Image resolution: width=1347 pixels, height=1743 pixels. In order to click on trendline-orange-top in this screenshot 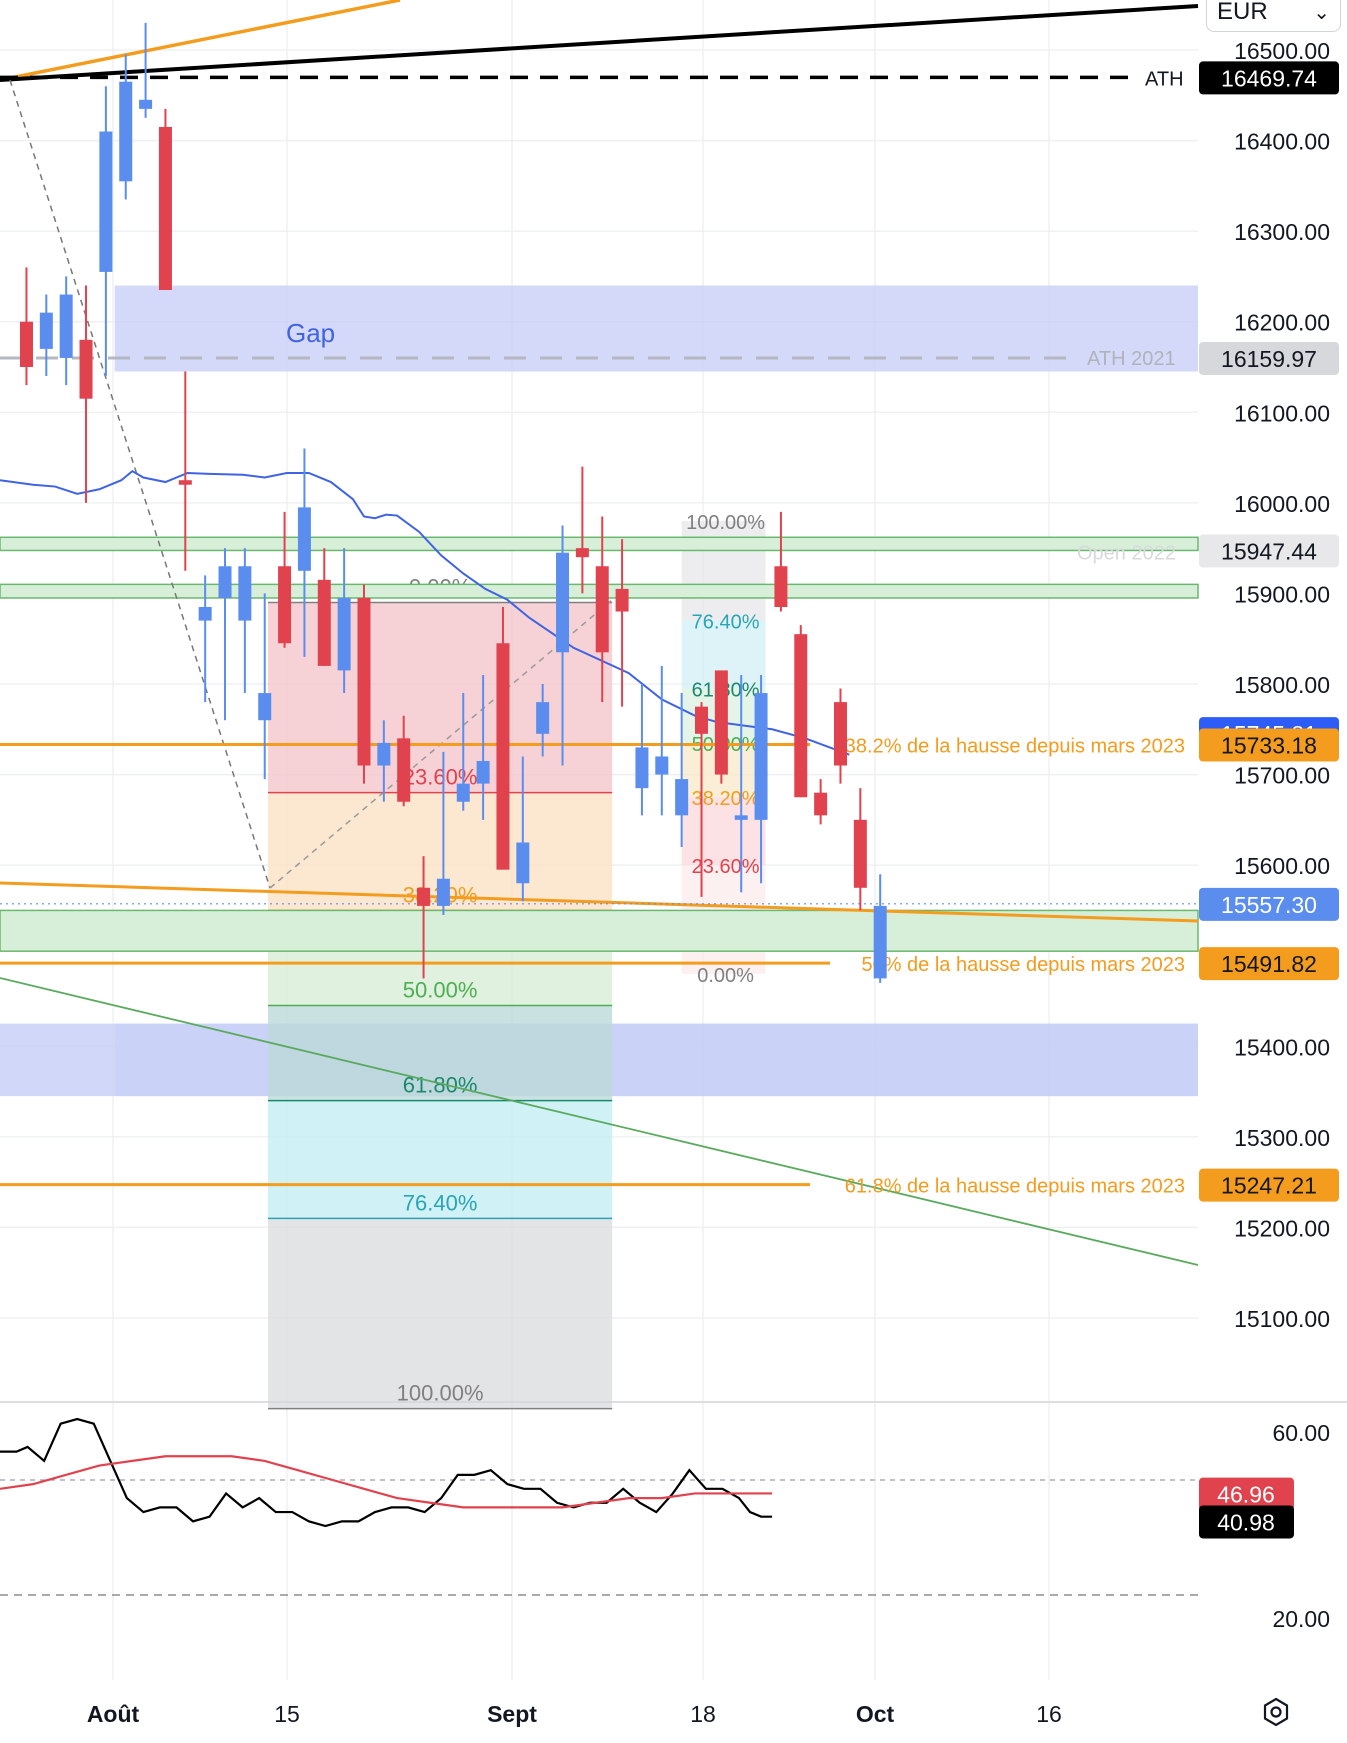, I will do `click(200, 41)`.